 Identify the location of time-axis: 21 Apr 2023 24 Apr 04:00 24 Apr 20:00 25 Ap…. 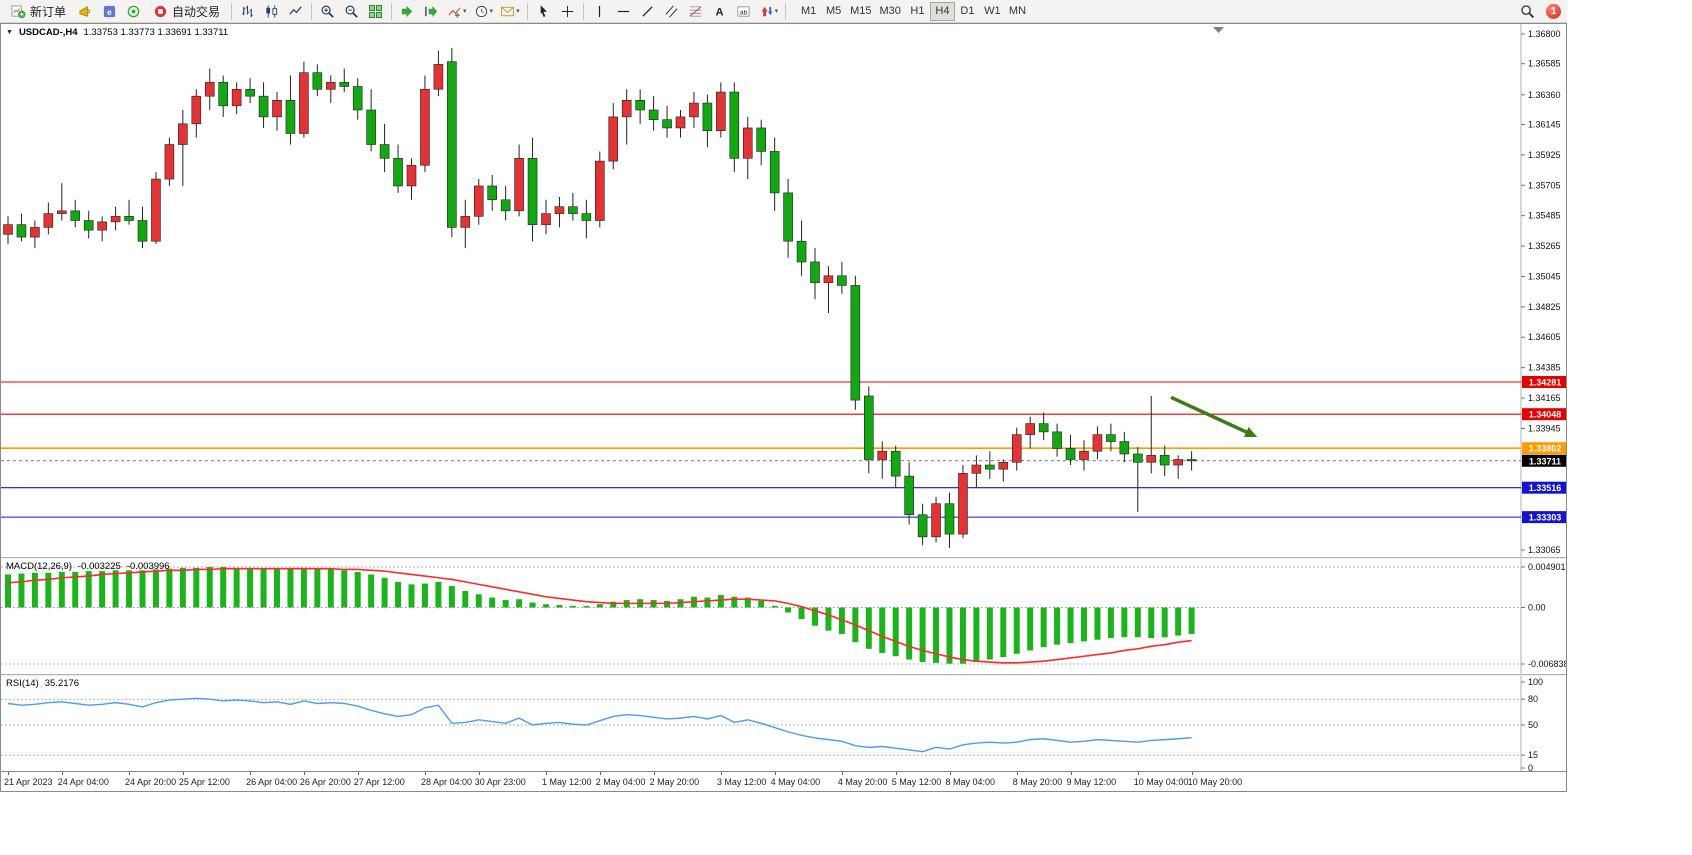
(783, 781).